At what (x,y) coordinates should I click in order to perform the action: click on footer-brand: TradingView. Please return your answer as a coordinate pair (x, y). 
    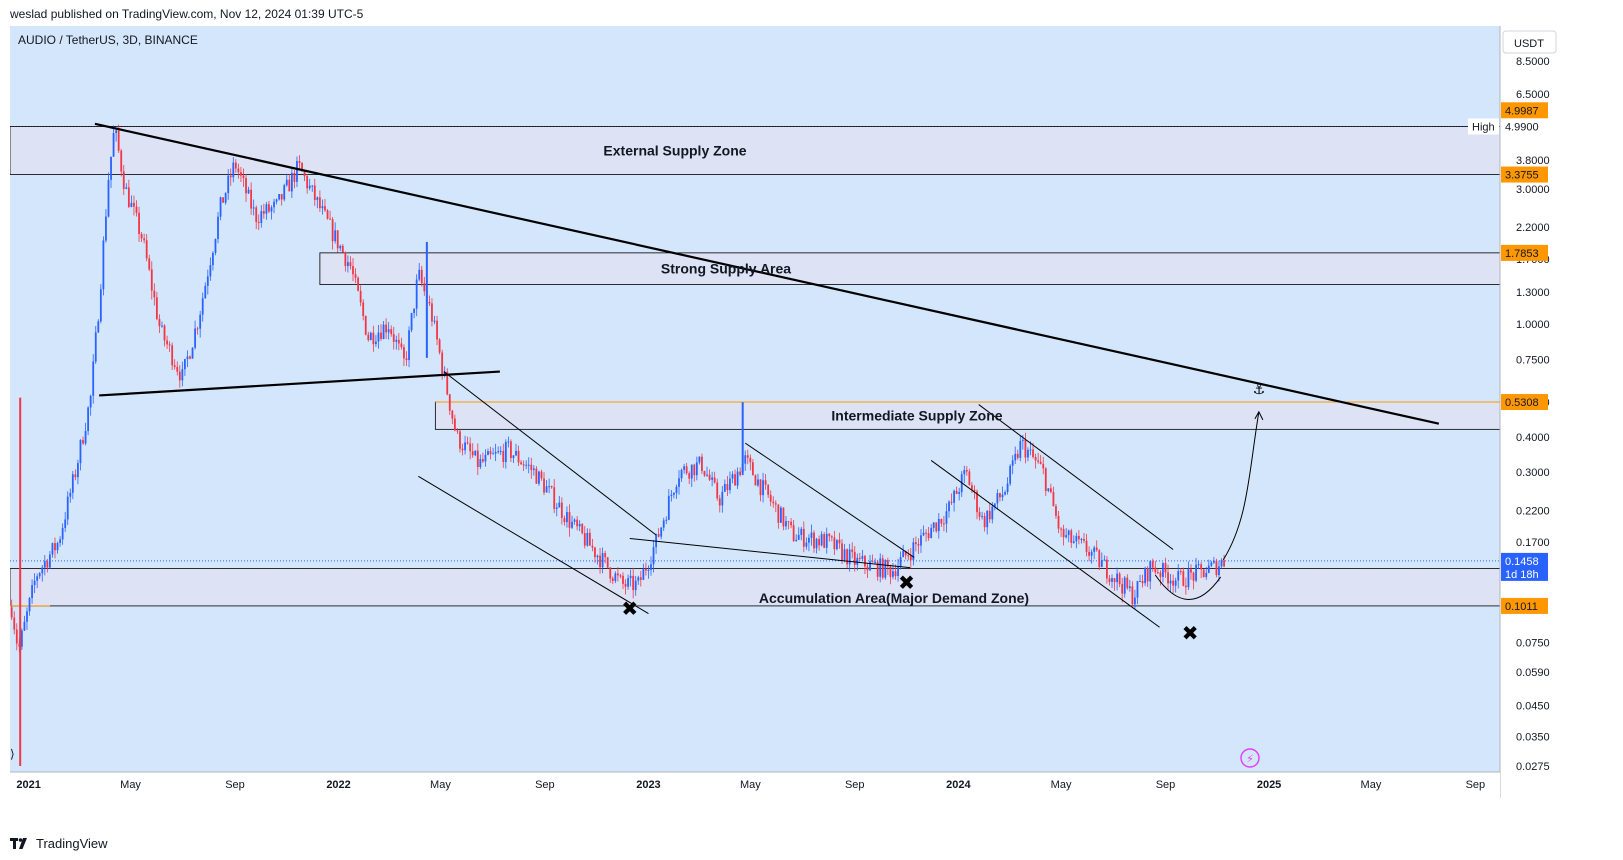
    Looking at the image, I should click on (72, 843).